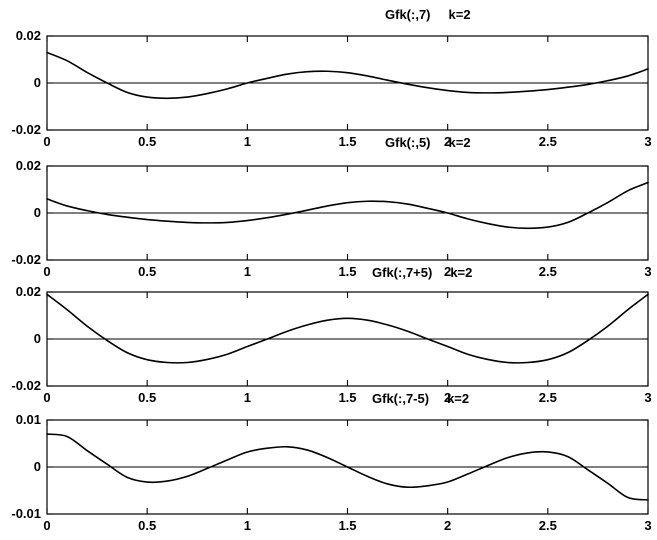 This screenshot has width=657, height=540. Describe the element at coordinates (408, 142) in the screenshot. I see `subplot-2-title-text: Gfk(:,5)` at that location.